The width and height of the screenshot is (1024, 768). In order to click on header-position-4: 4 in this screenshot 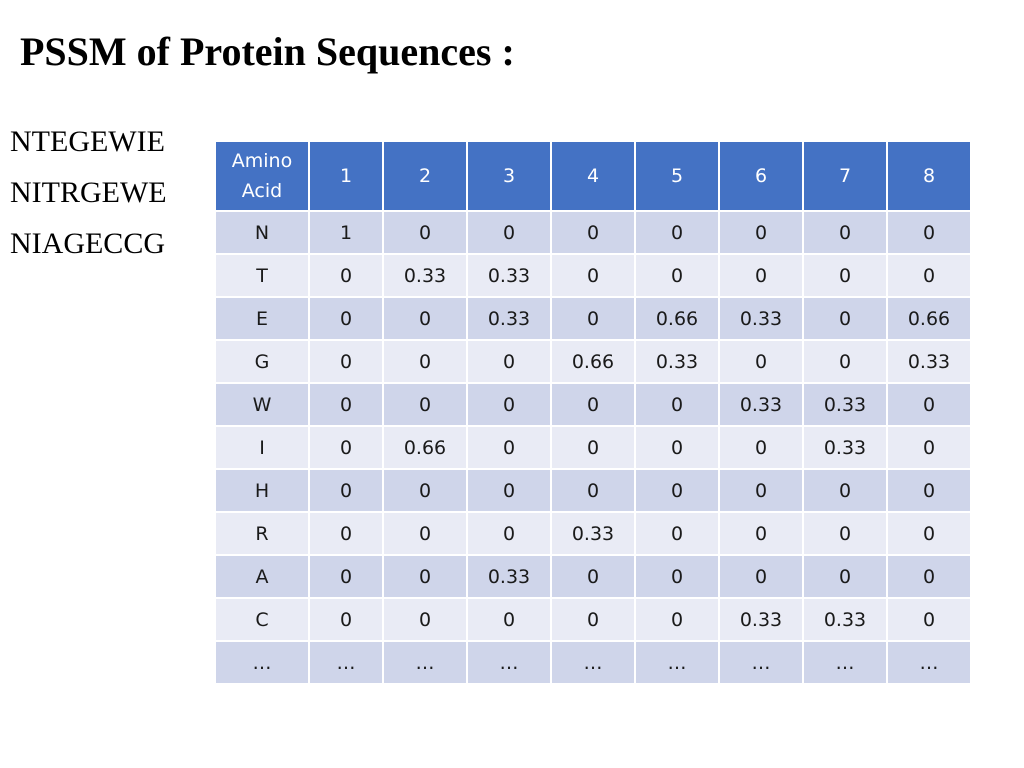, I will do `click(593, 176)`.